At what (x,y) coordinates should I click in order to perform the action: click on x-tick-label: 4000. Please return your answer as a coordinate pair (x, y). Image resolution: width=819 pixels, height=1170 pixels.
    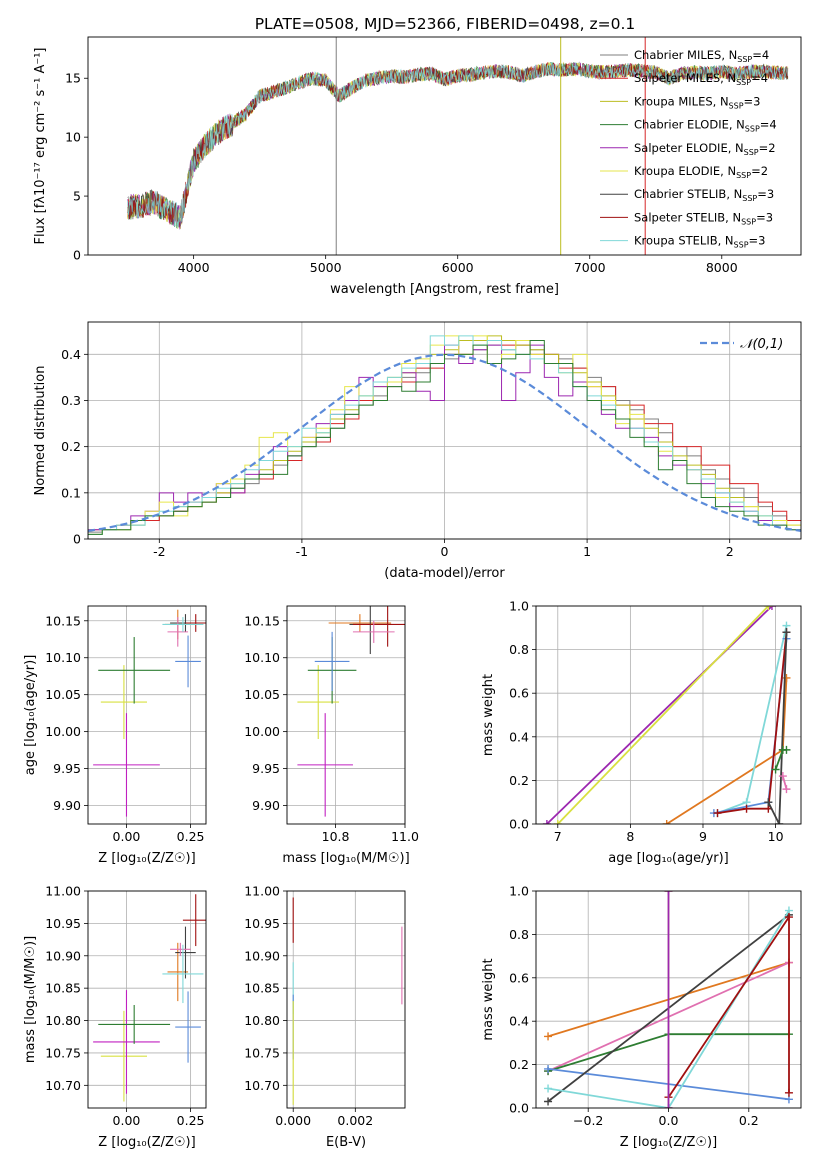
    Looking at the image, I should click on (194, 267).